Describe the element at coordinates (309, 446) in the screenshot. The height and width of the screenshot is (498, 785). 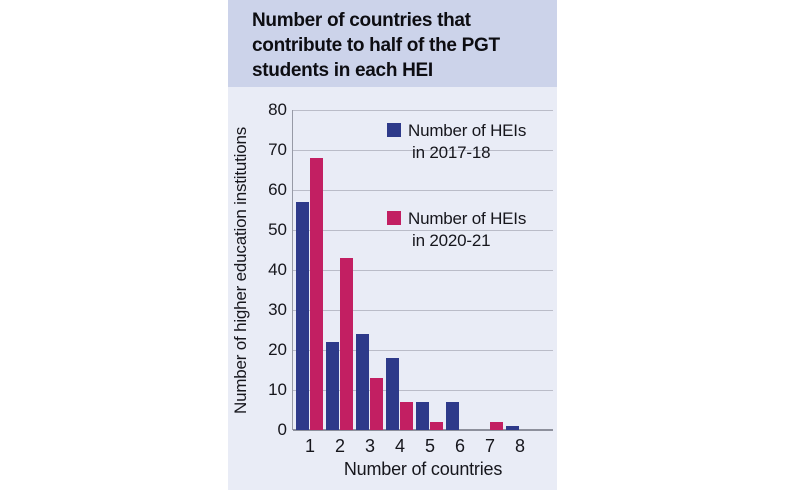
I see `x-tick-label-1: 1` at that location.